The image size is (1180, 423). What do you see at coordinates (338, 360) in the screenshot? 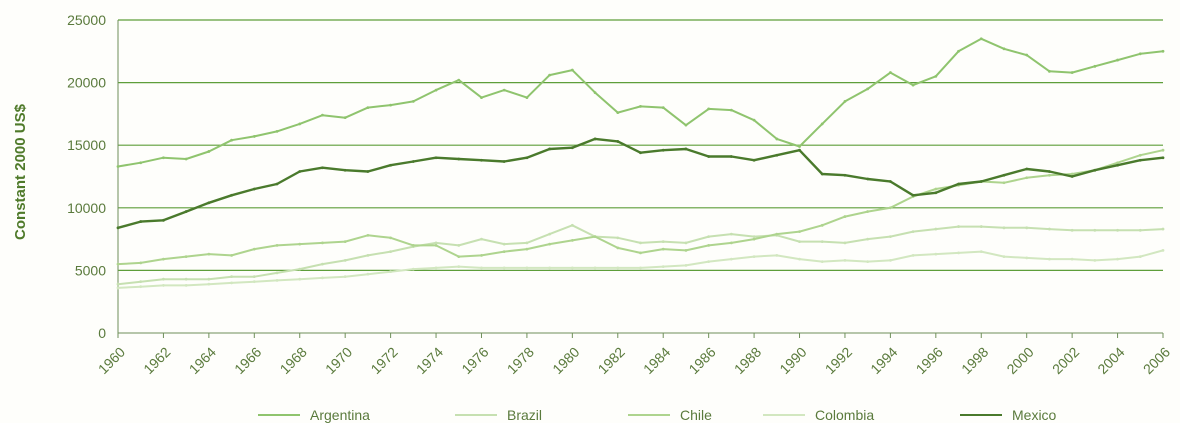
I see `x-tick-label: 1970` at bounding box center [338, 360].